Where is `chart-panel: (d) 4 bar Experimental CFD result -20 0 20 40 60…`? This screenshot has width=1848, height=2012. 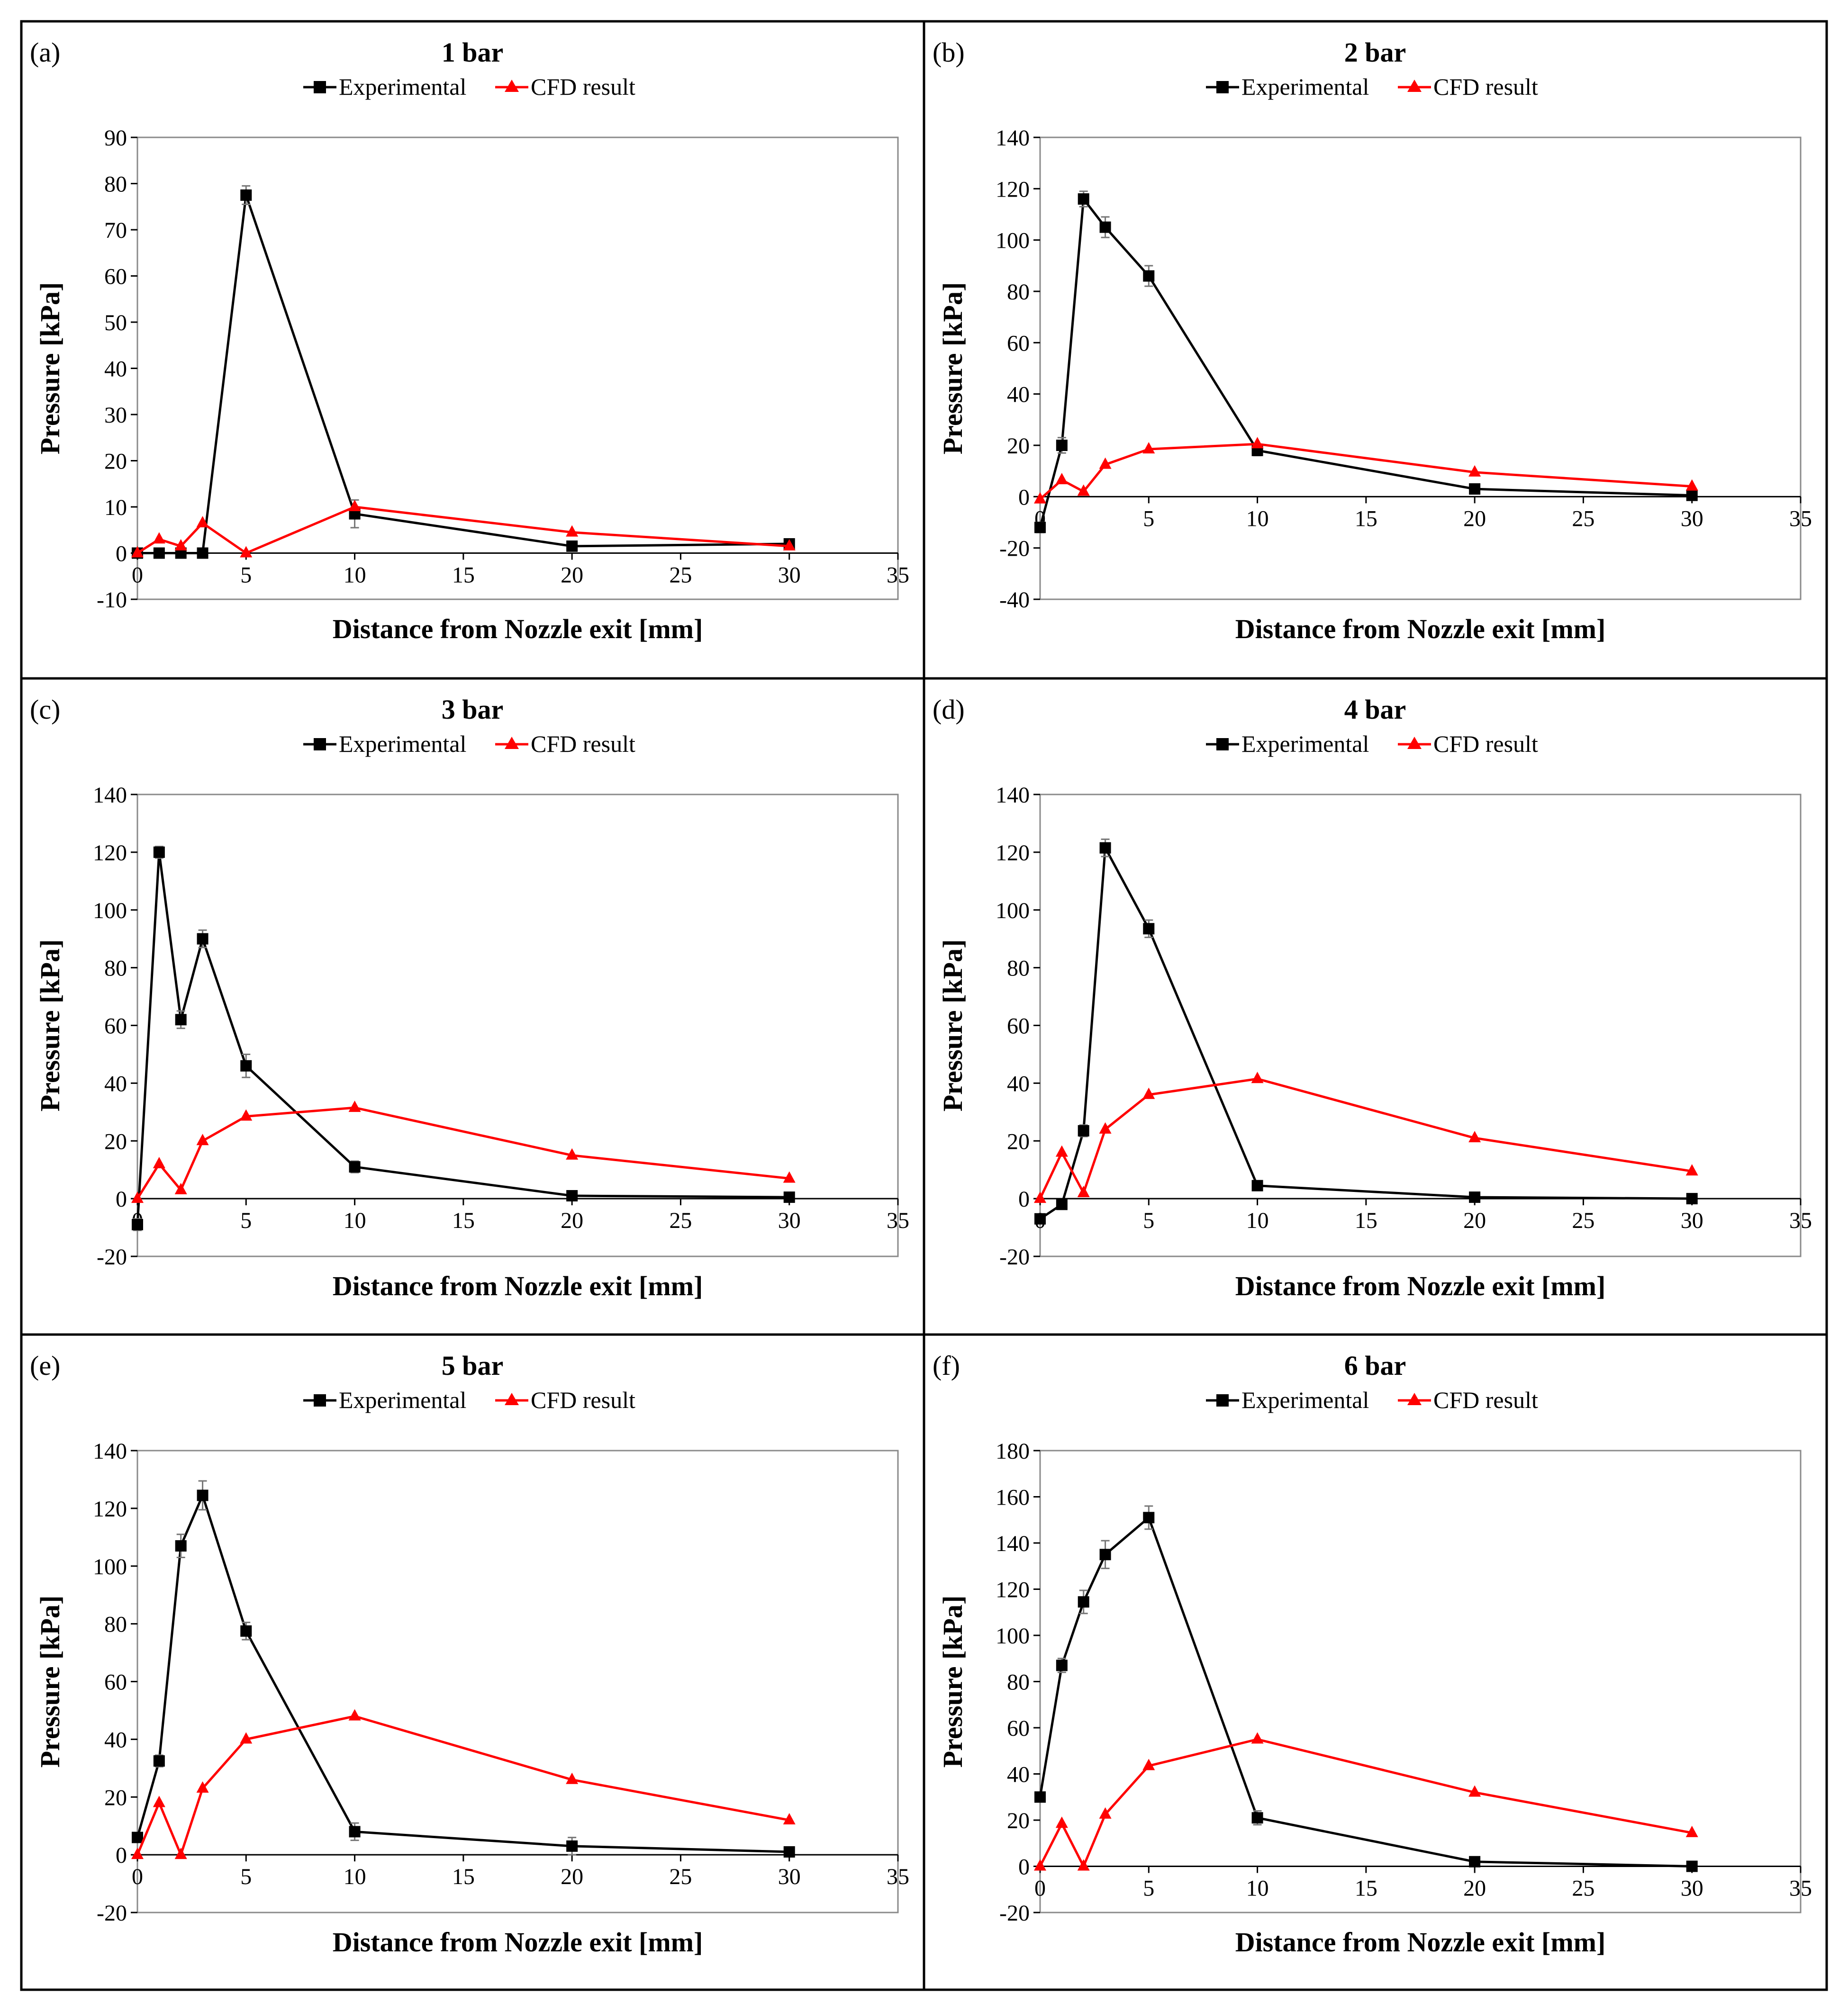
chart-panel: (d) 4 bar Experimental CFD result -20 0 20 40 60… is located at coordinates (1372, 997).